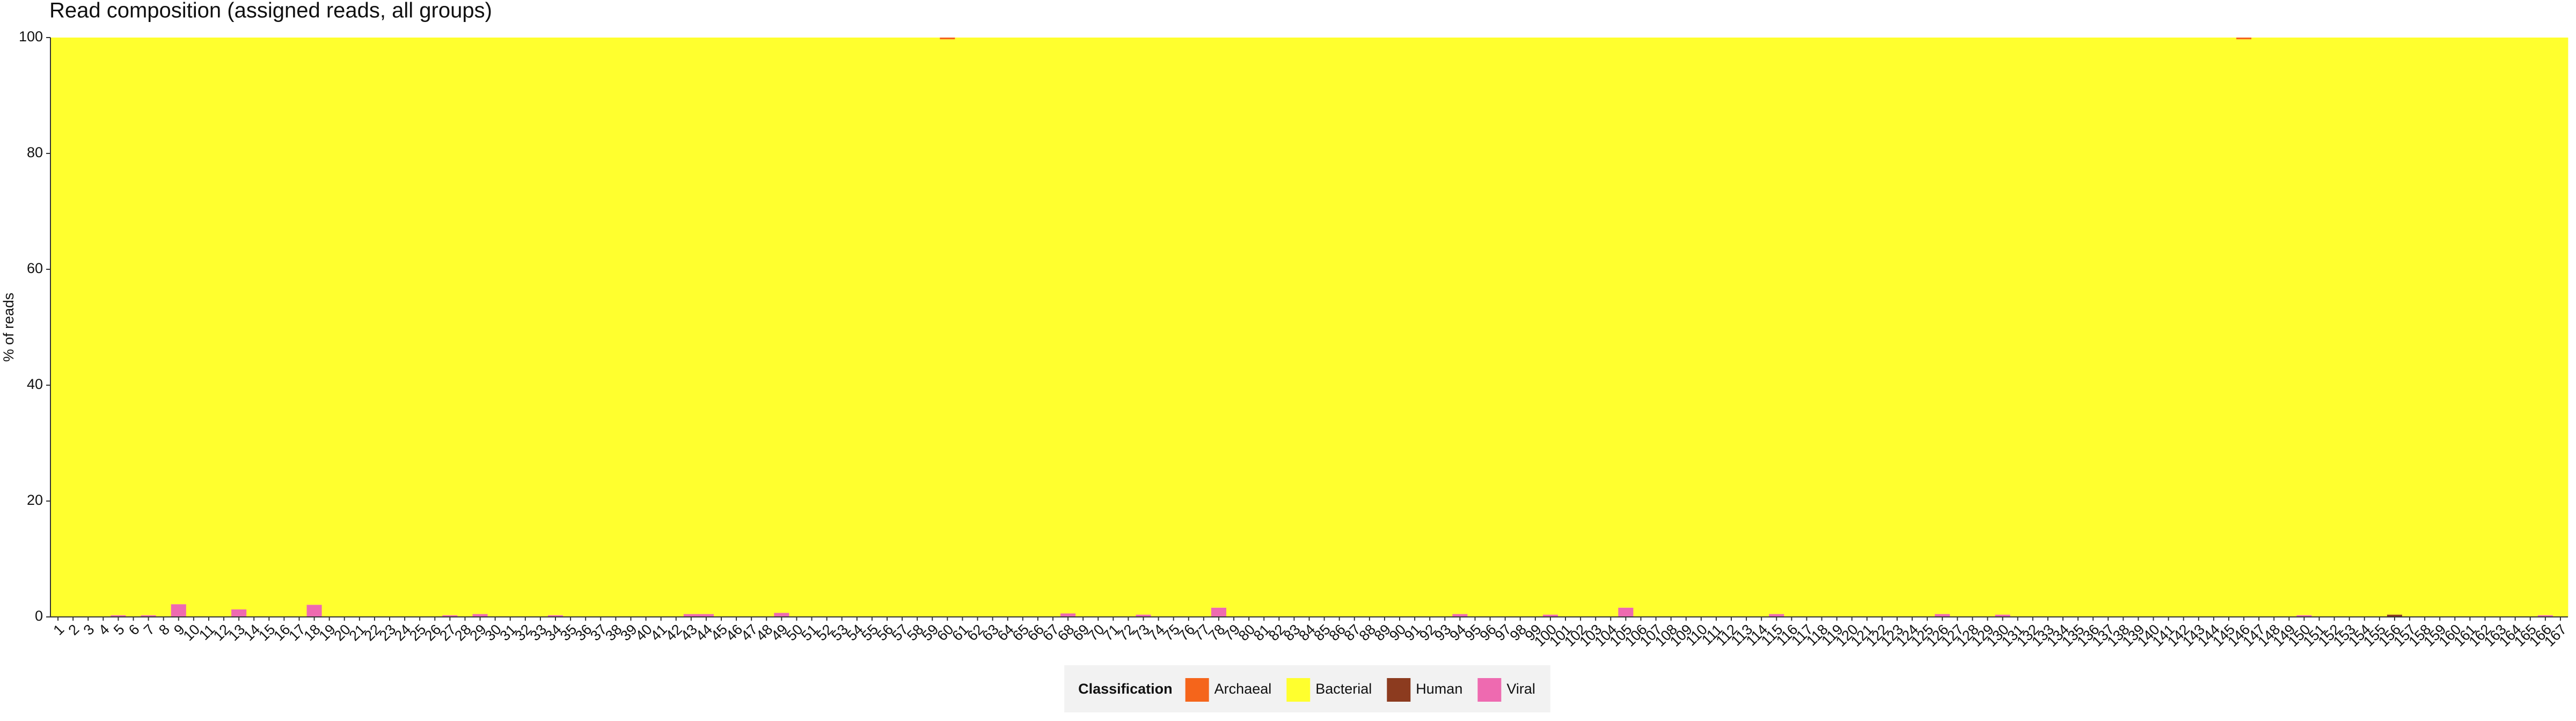 The image size is (2576, 721). What do you see at coordinates (164, 630) in the screenshot?
I see `x-tick-label: 8` at bounding box center [164, 630].